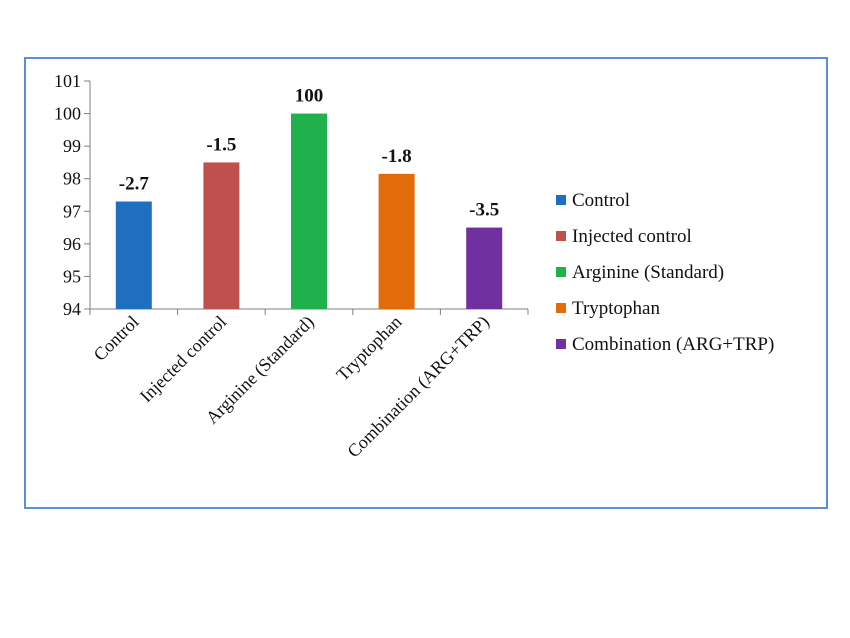 Image resolution: width=850 pixels, height=638 pixels. What do you see at coordinates (221, 144) in the screenshot?
I see `data-label: -1.5` at bounding box center [221, 144].